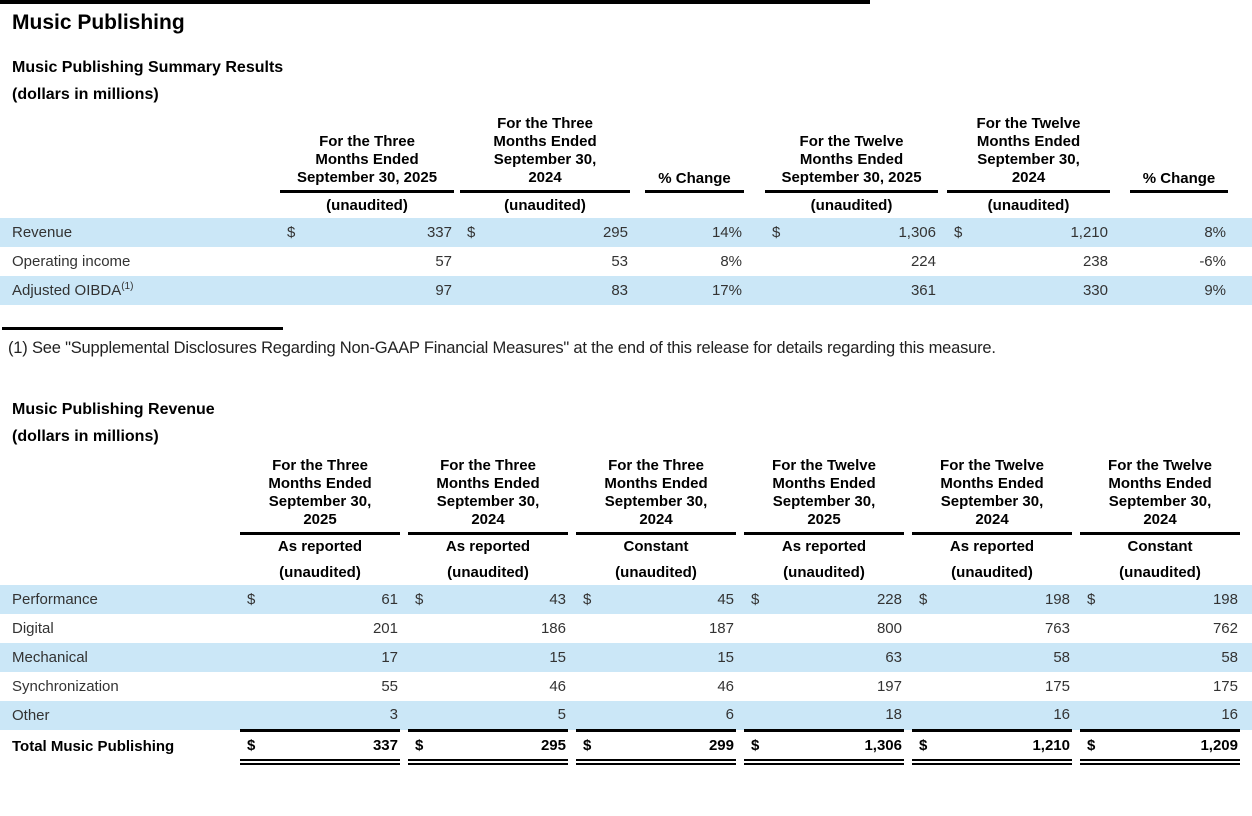  Describe the element at coordinates (113, 409) in the screenshot. I see `section2-heading: Music Publishing Revenue` at that location.